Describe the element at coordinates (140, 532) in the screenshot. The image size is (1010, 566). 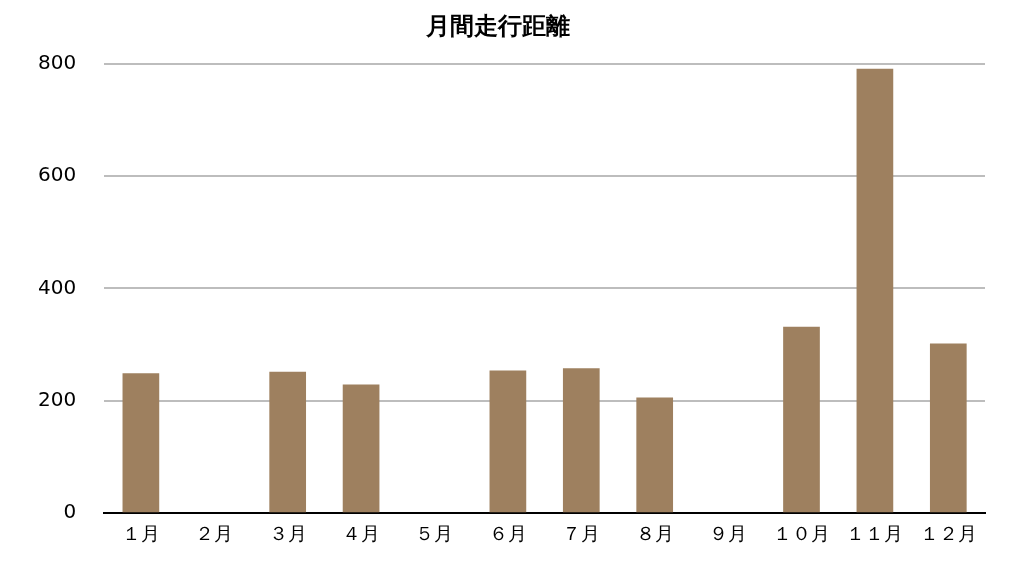
I see `x-tick-label: １月` at that location.